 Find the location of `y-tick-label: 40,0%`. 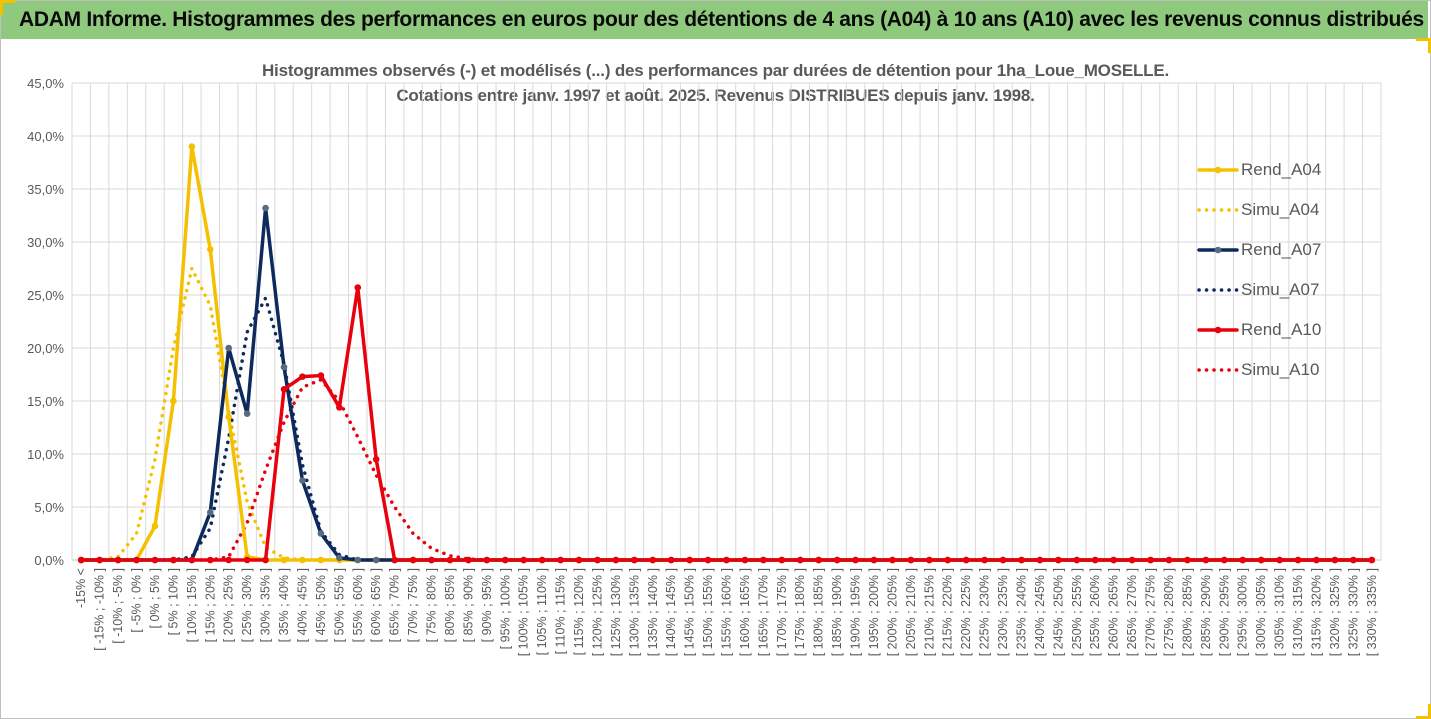

y-tick-label: 40,0% is located at coordinates (45, 136).